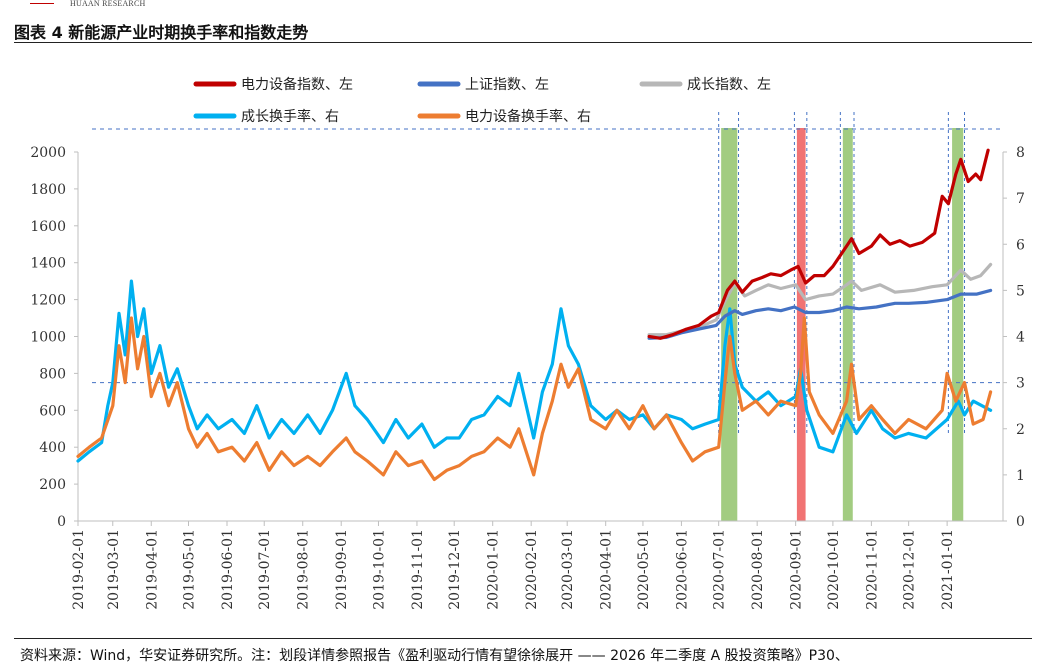 The height and width of the screenshot is (668, 1046). Describe the element at coordinates (1020, 245) in the screenshot. I see `y-right-tick-label: 6` at that location.